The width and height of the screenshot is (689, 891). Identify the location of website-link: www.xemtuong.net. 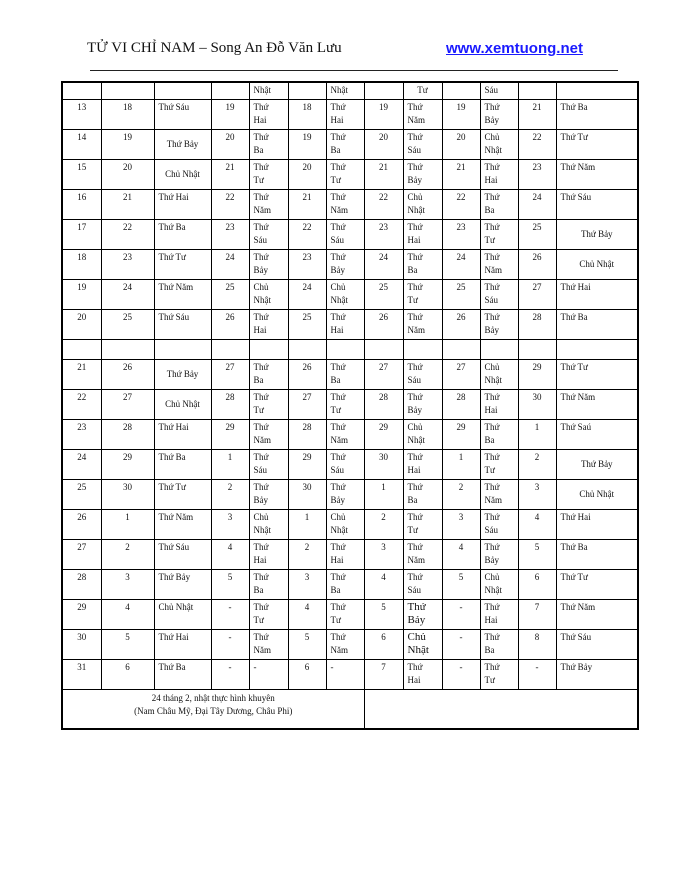
(514, 48).